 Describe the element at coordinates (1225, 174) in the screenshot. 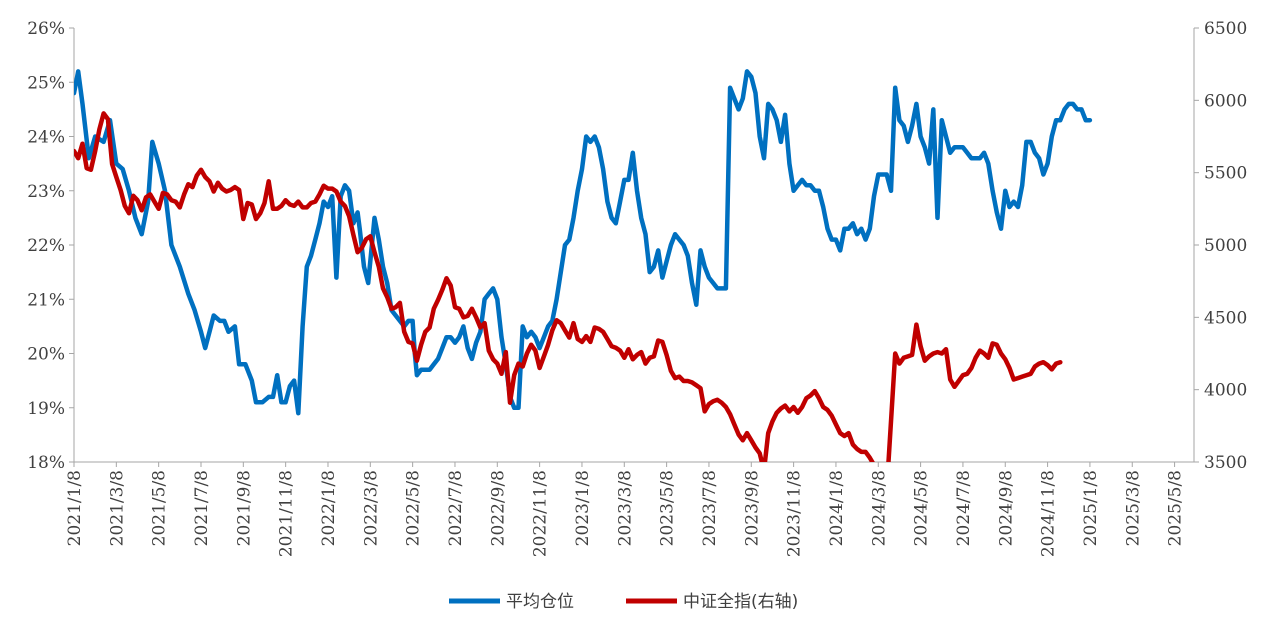

I see `right-tick-label: 5500` at that location.